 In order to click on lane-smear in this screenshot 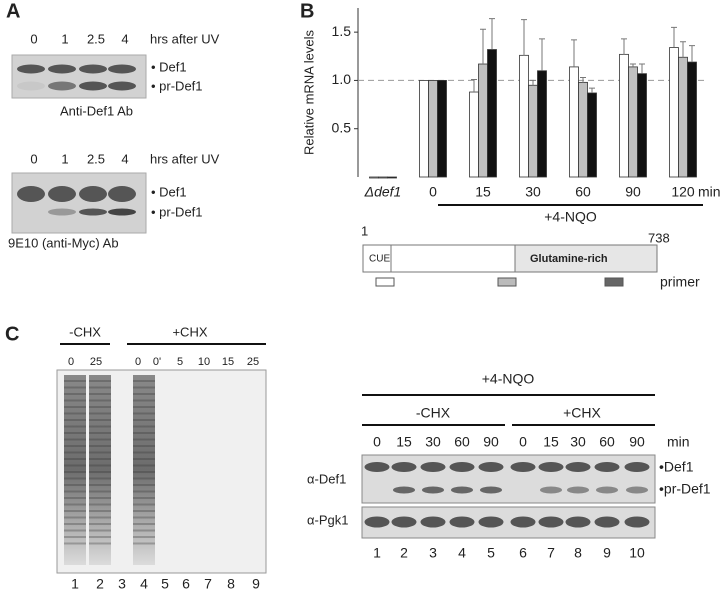, I will do `click(75, 470)`.